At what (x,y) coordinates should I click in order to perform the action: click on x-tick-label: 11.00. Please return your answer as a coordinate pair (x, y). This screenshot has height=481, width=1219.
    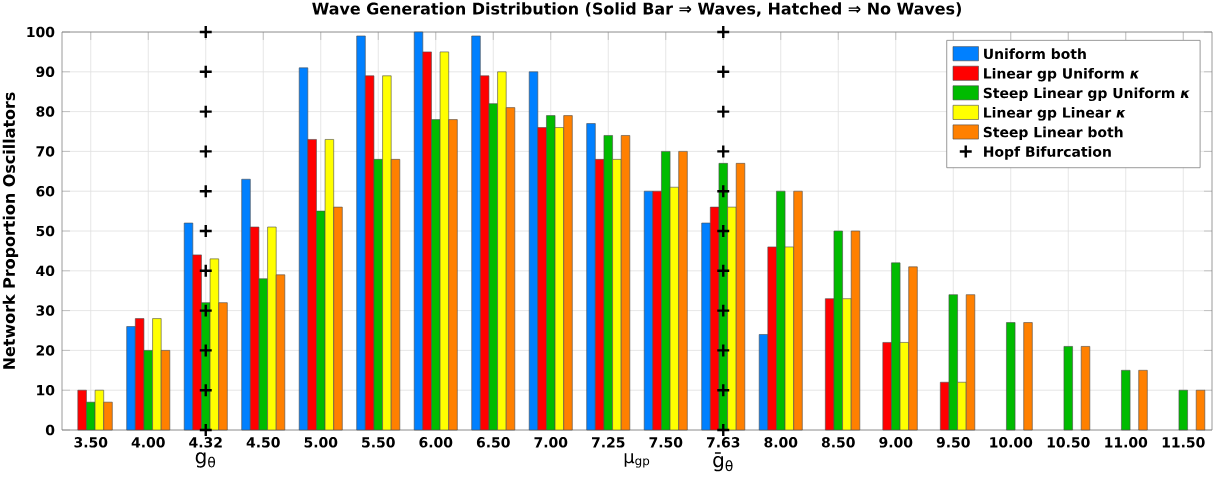
    Looking at the image, I should click on (1126, 442).